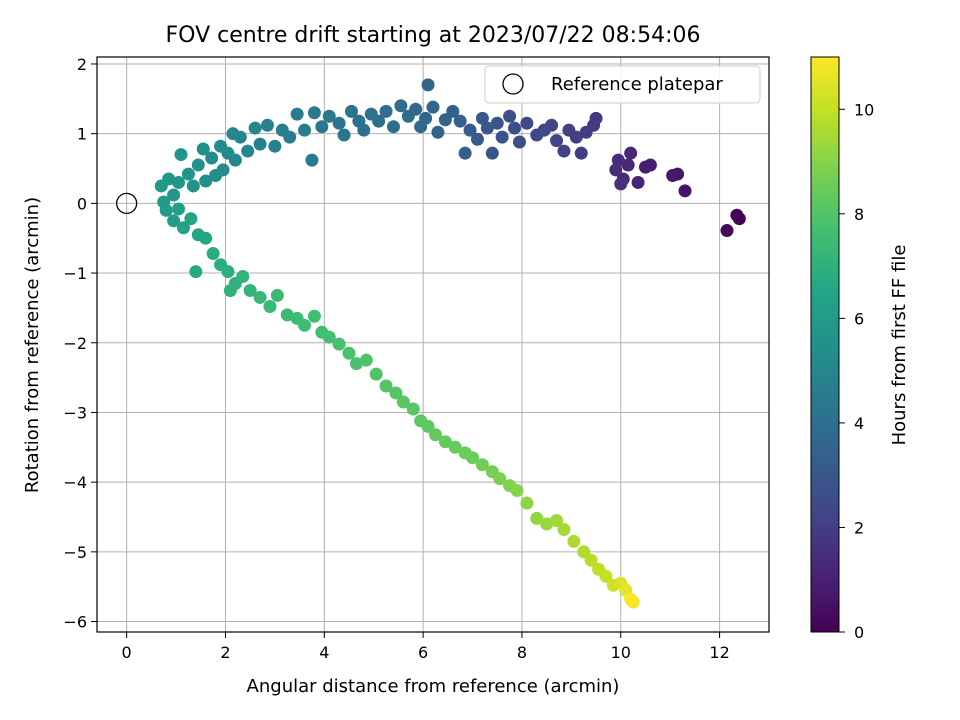 The width and height of the screenshot is (960, 720). What do you see at coordinates (75, 552) in the screenshot?
I see `y-tick-label: −5` at bounding box center [75, 552].